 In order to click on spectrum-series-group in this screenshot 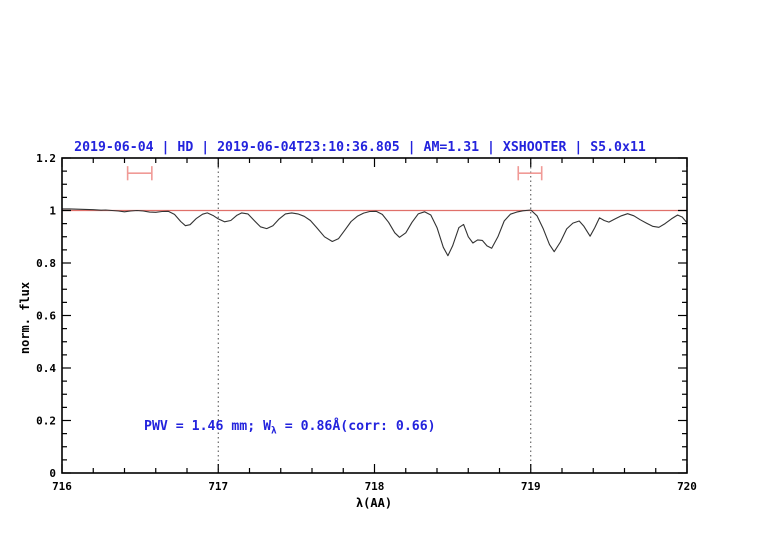, I will do `click(374, 232)`.